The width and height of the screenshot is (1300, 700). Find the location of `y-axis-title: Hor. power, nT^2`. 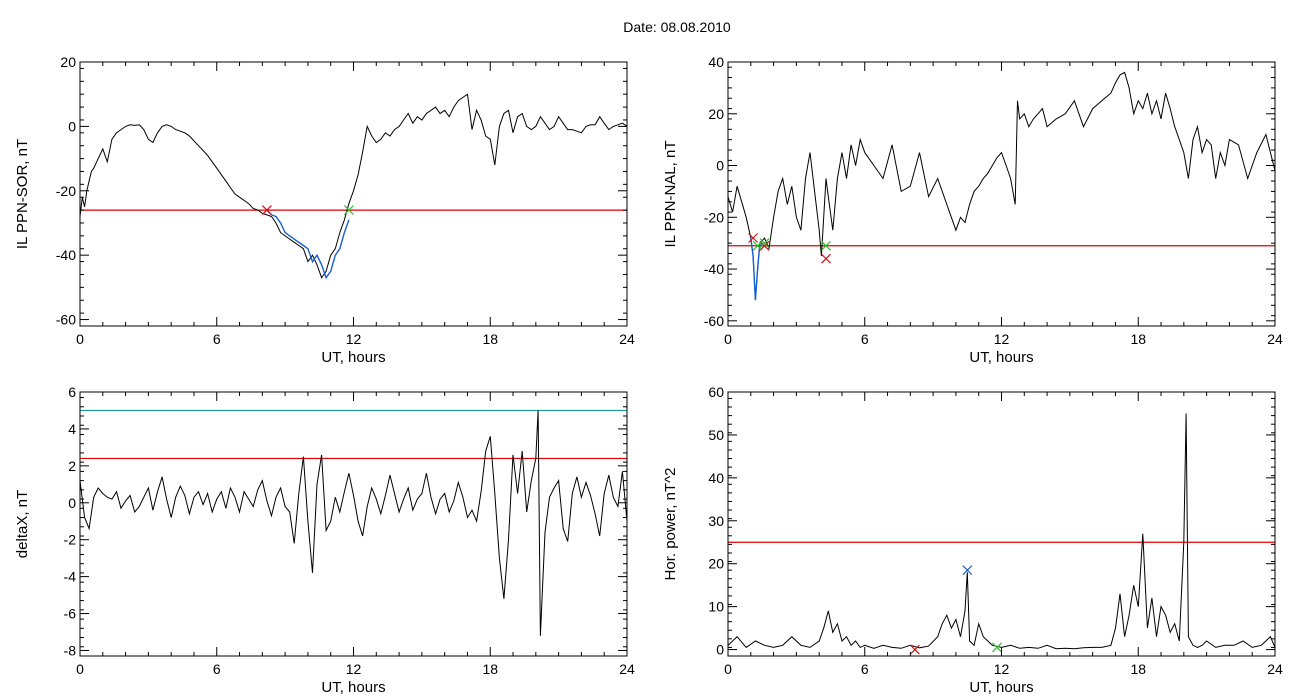

y-axis-title: Hor. power, nT^2 is located at coordinates (670, 524).